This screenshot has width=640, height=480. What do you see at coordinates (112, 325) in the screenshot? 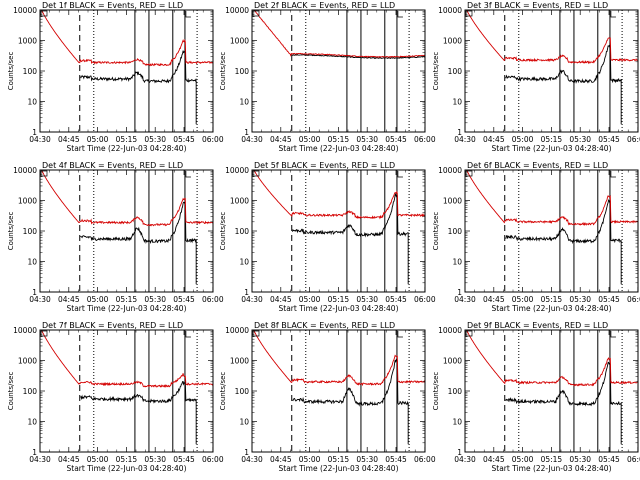
I see `panel-title: Det 7f BLACK = Events, RED = LLD` at bounding box center [112, 325].